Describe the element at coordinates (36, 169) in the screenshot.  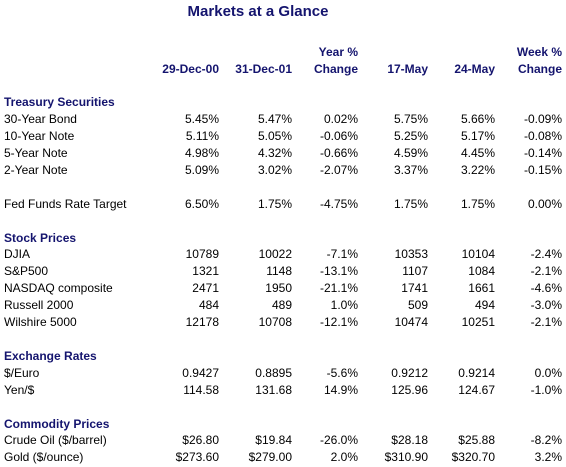
I see `row-label: 2-Year Note` at that location.